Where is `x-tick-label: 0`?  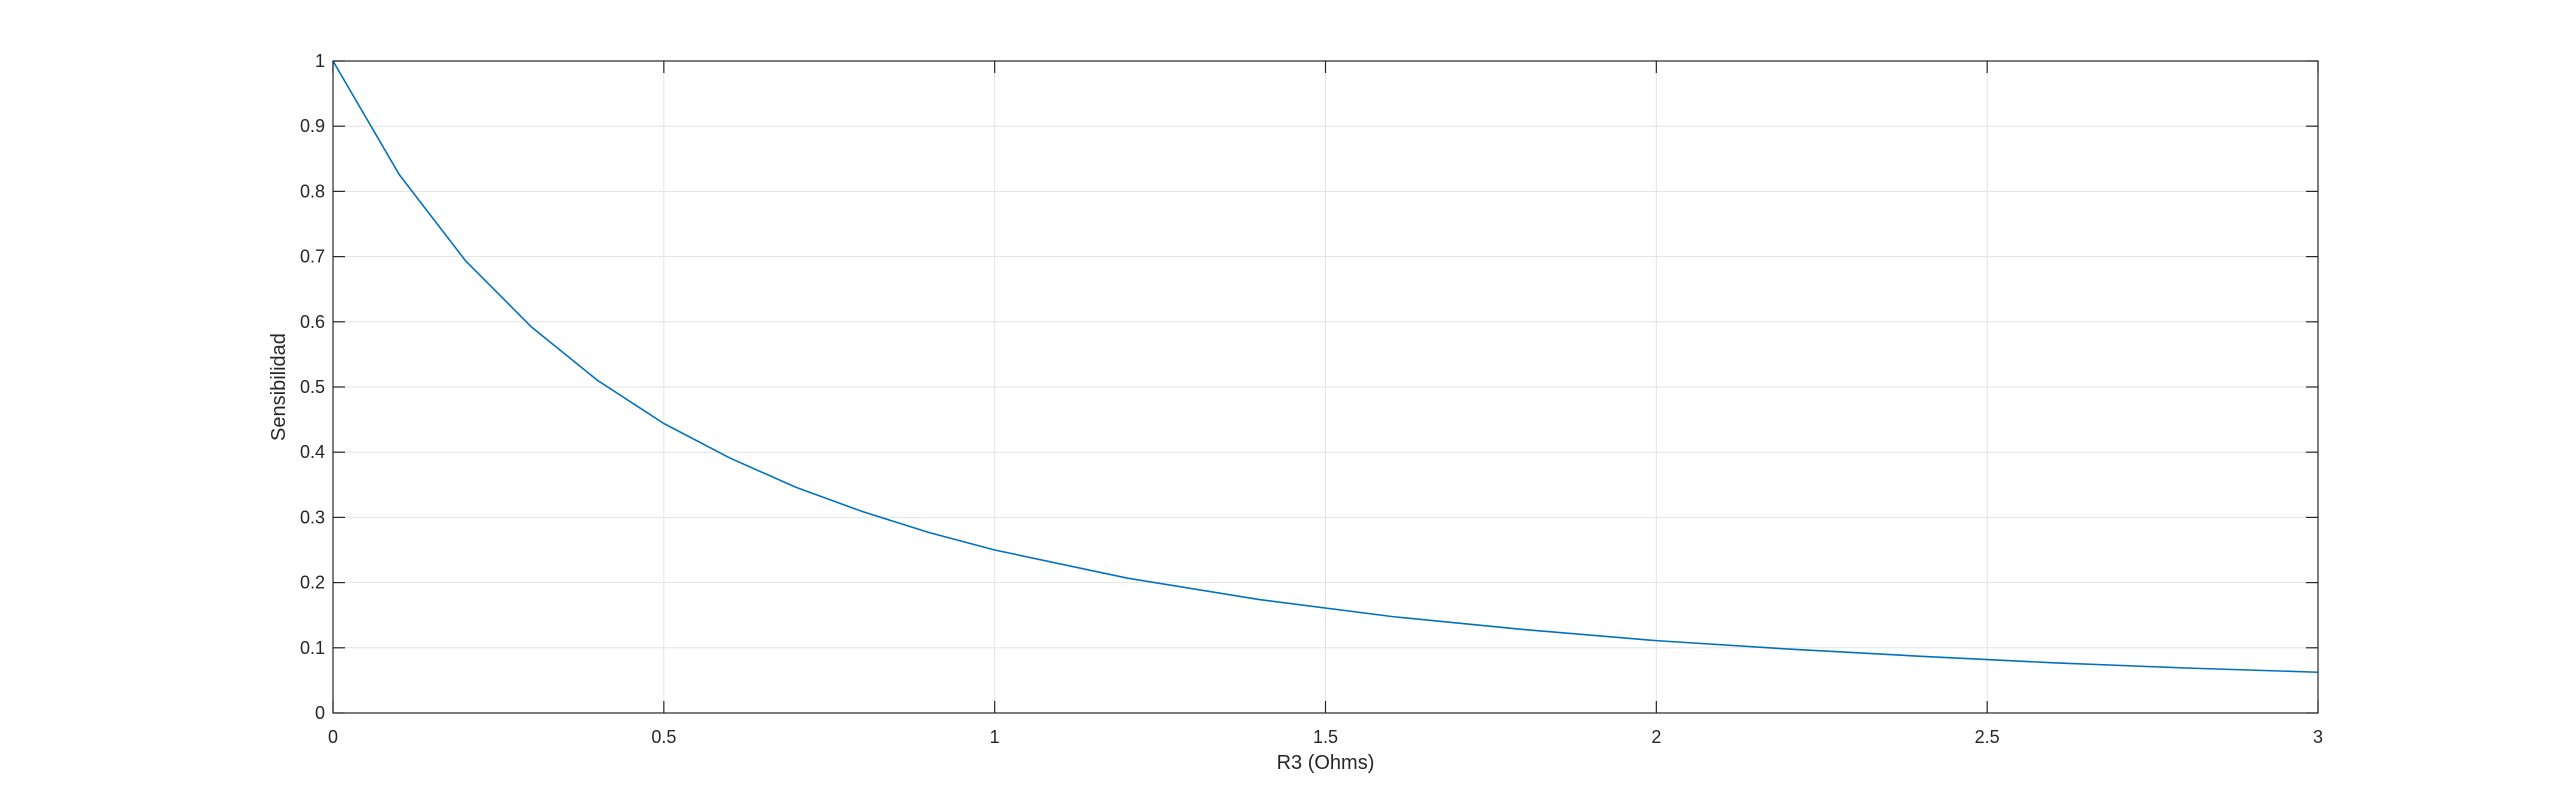
x-tick-label: 0 is located at coordinates (333, 737).